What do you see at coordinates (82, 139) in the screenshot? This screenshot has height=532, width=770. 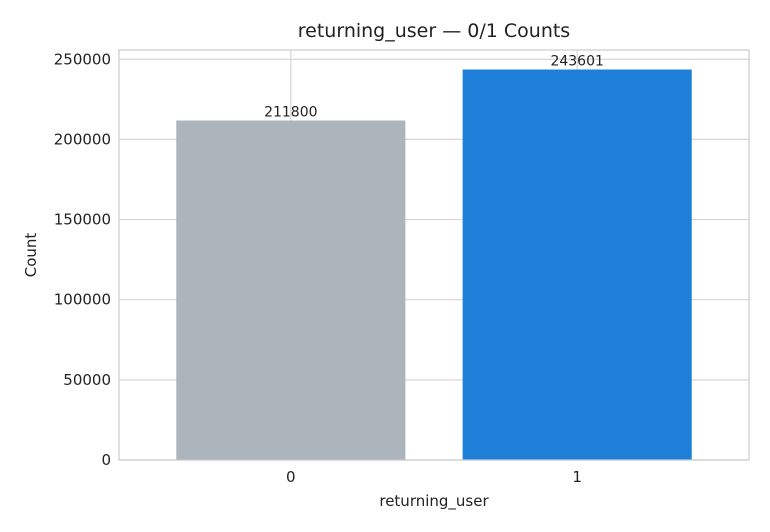 I see `y-tick-label: 200000` at bounding box center [82, 139].